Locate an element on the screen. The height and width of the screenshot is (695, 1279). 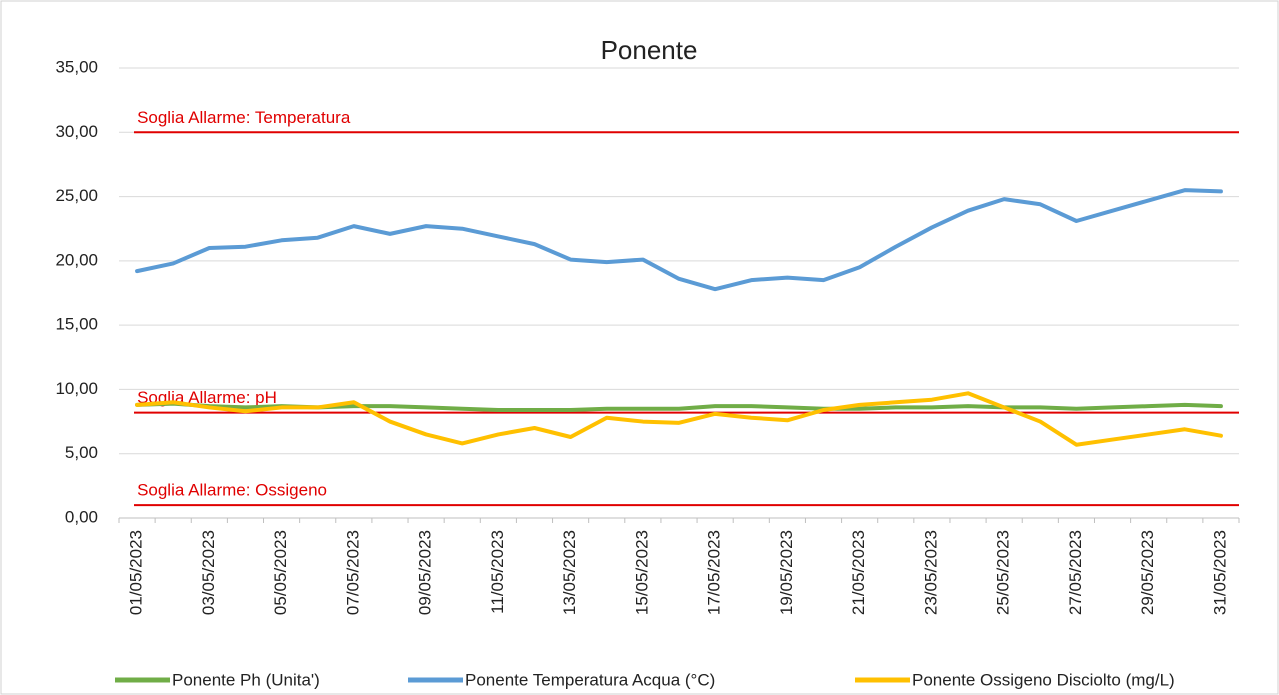
x-tick-label: 23/05/2023 is located at coordinates (930, 572).